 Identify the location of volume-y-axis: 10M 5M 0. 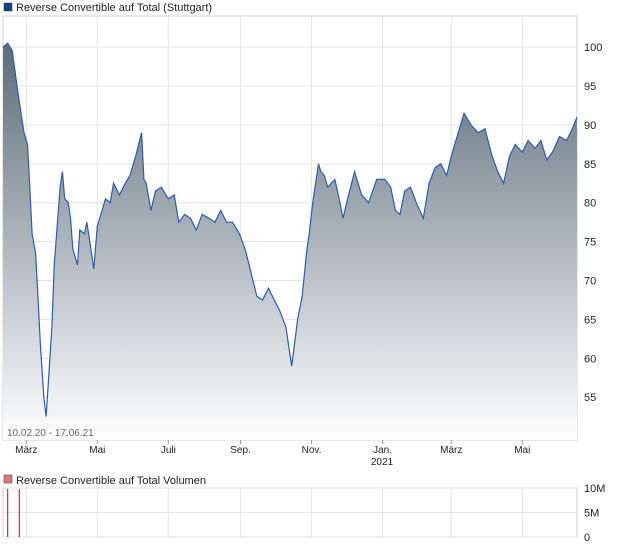
(594, 513).